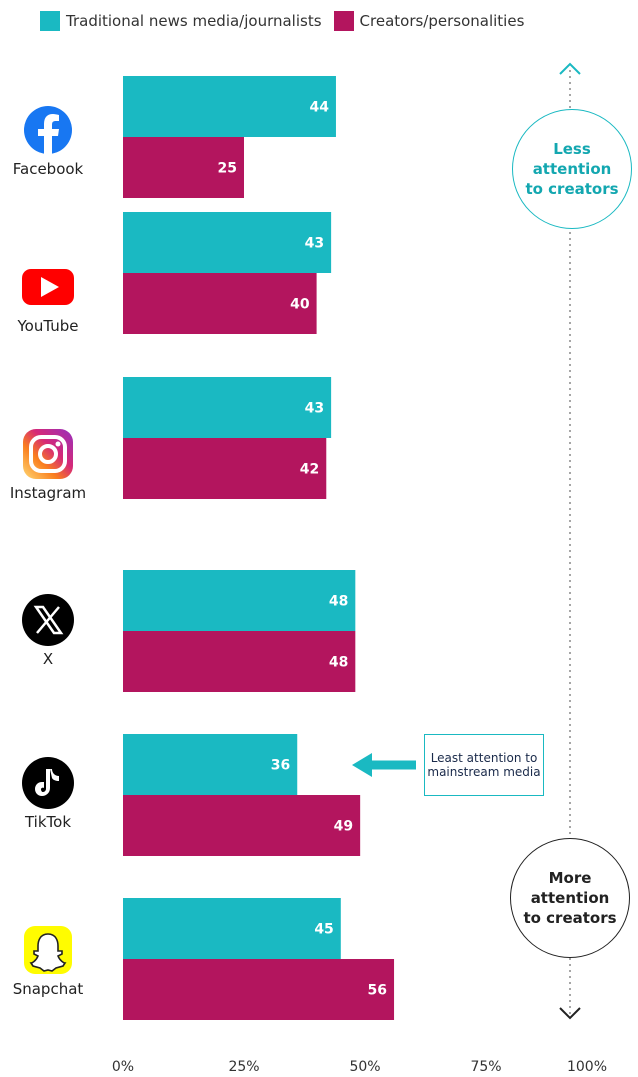 This screenshot has width=638, height=1077. Describe the element at coordinates (570, 68) in the screenshot. I see `arrow-up-icon` at that location.